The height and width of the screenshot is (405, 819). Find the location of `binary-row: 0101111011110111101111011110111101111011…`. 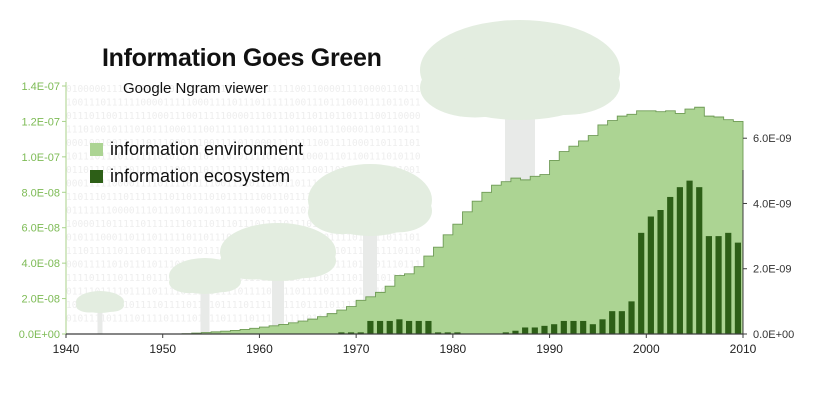

binary-row: 0101111011110111101111011110111101111011… is located at coordinates (243, 319).